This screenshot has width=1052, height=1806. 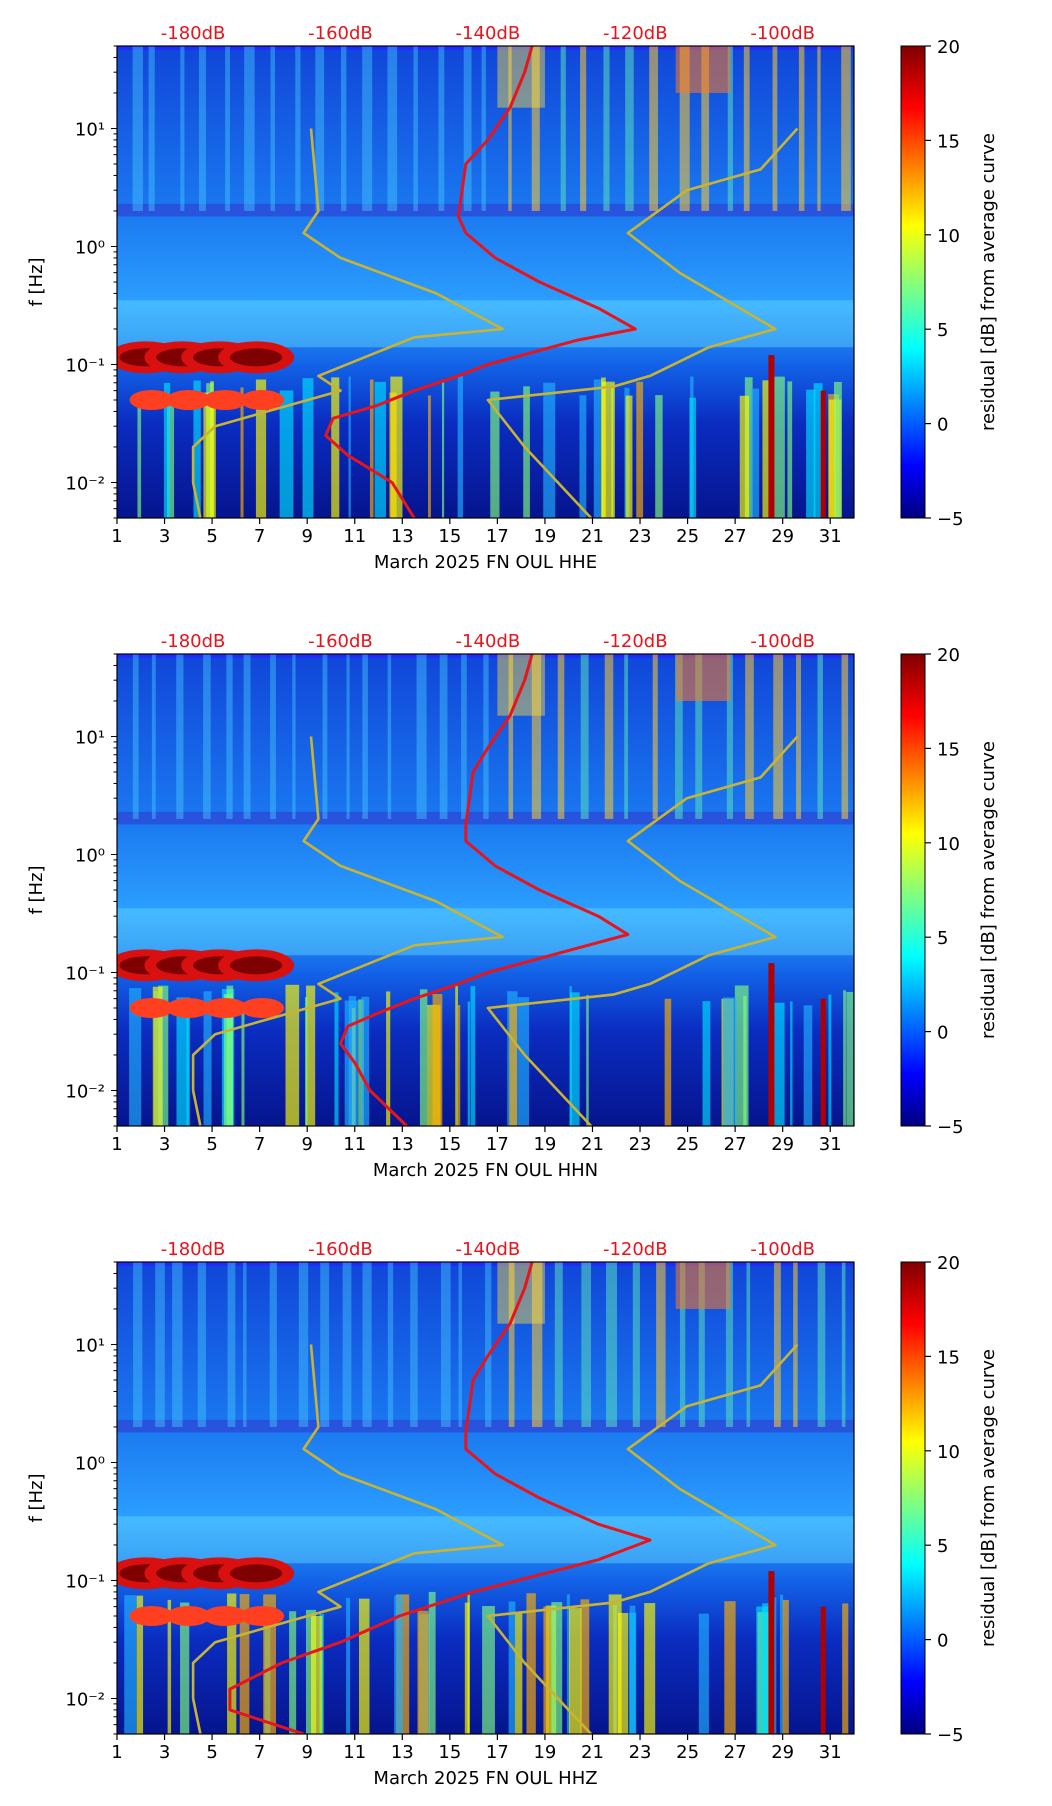 I want to click on storm-patch, so click(x=188, y=1616).